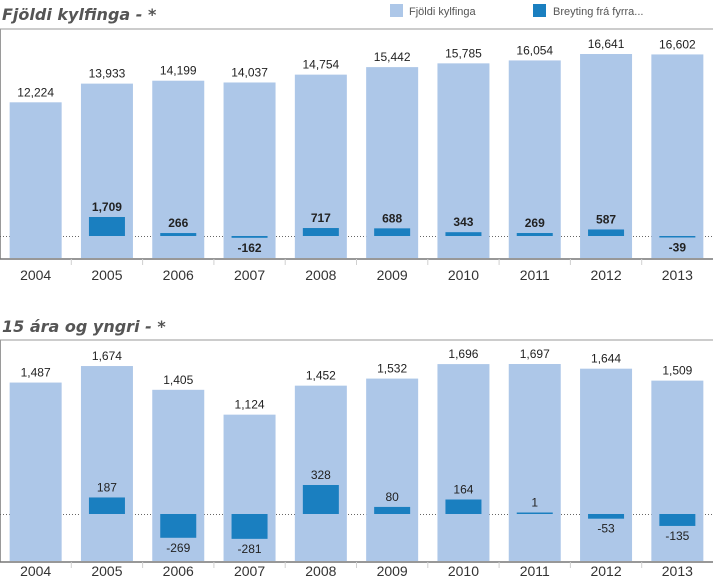  What do you see at coordinates (539, 10) in the screenshot?
I see `legend-swatch-change` at bounding box center [539, 10].